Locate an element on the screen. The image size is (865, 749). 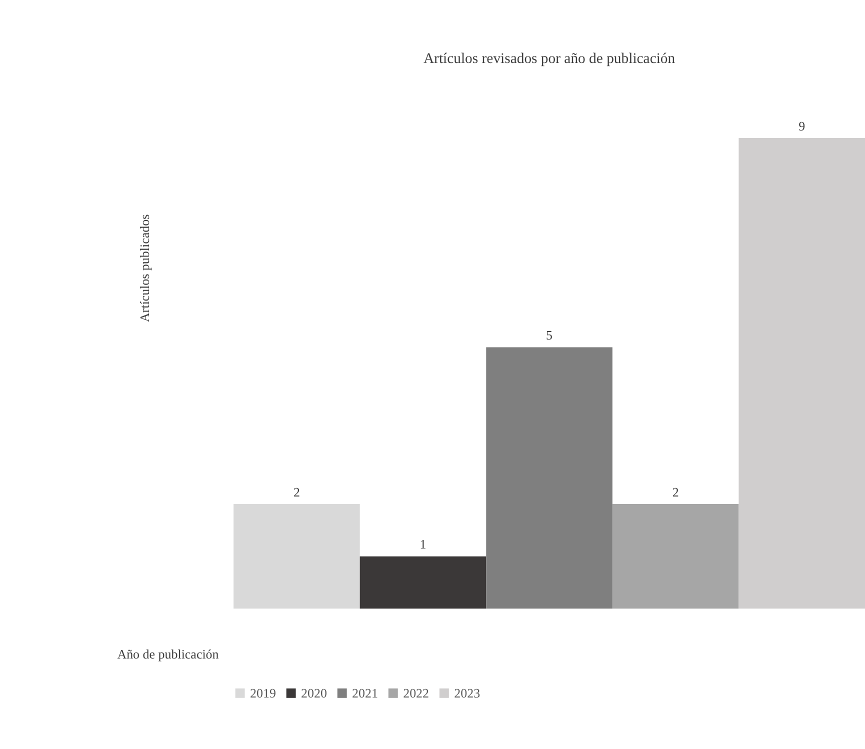
legend-label: 2021 is located at coordinates (365, 692).